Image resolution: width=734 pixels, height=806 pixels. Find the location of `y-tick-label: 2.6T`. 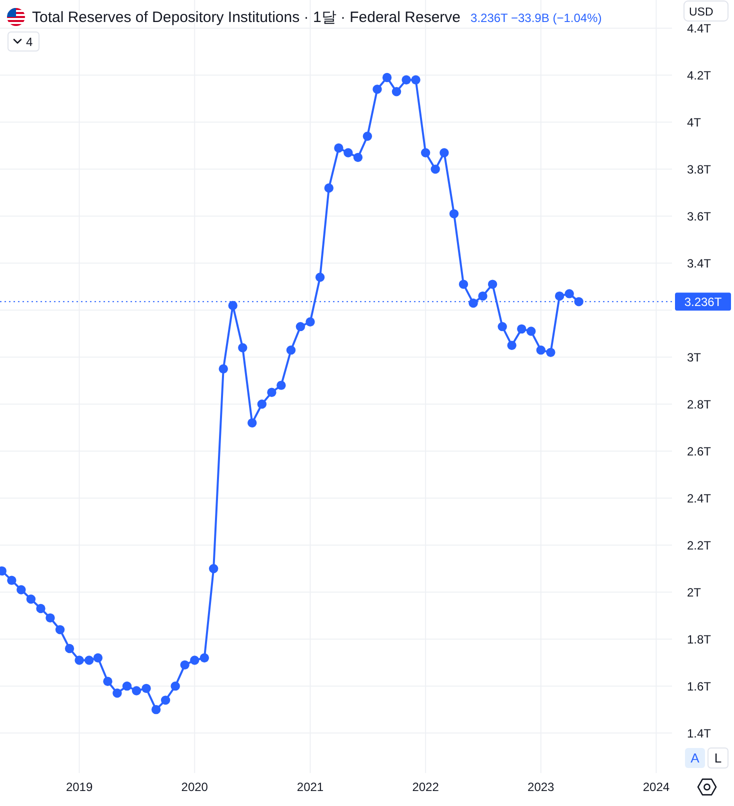

y-tick-label: 2.6T is located at coordinates (699, 451).